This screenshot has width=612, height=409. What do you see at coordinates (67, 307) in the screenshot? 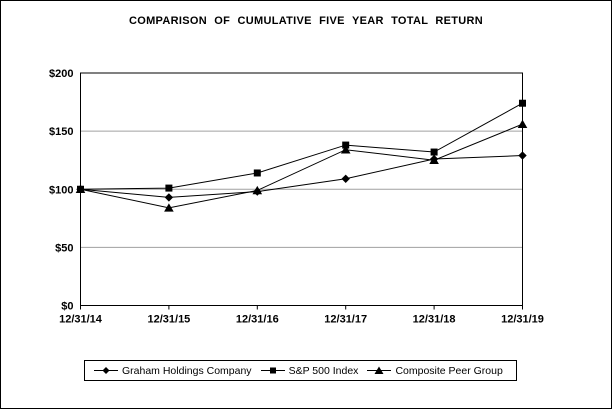
I see `y-axis-label: $0` at bounding box center [67, 307].